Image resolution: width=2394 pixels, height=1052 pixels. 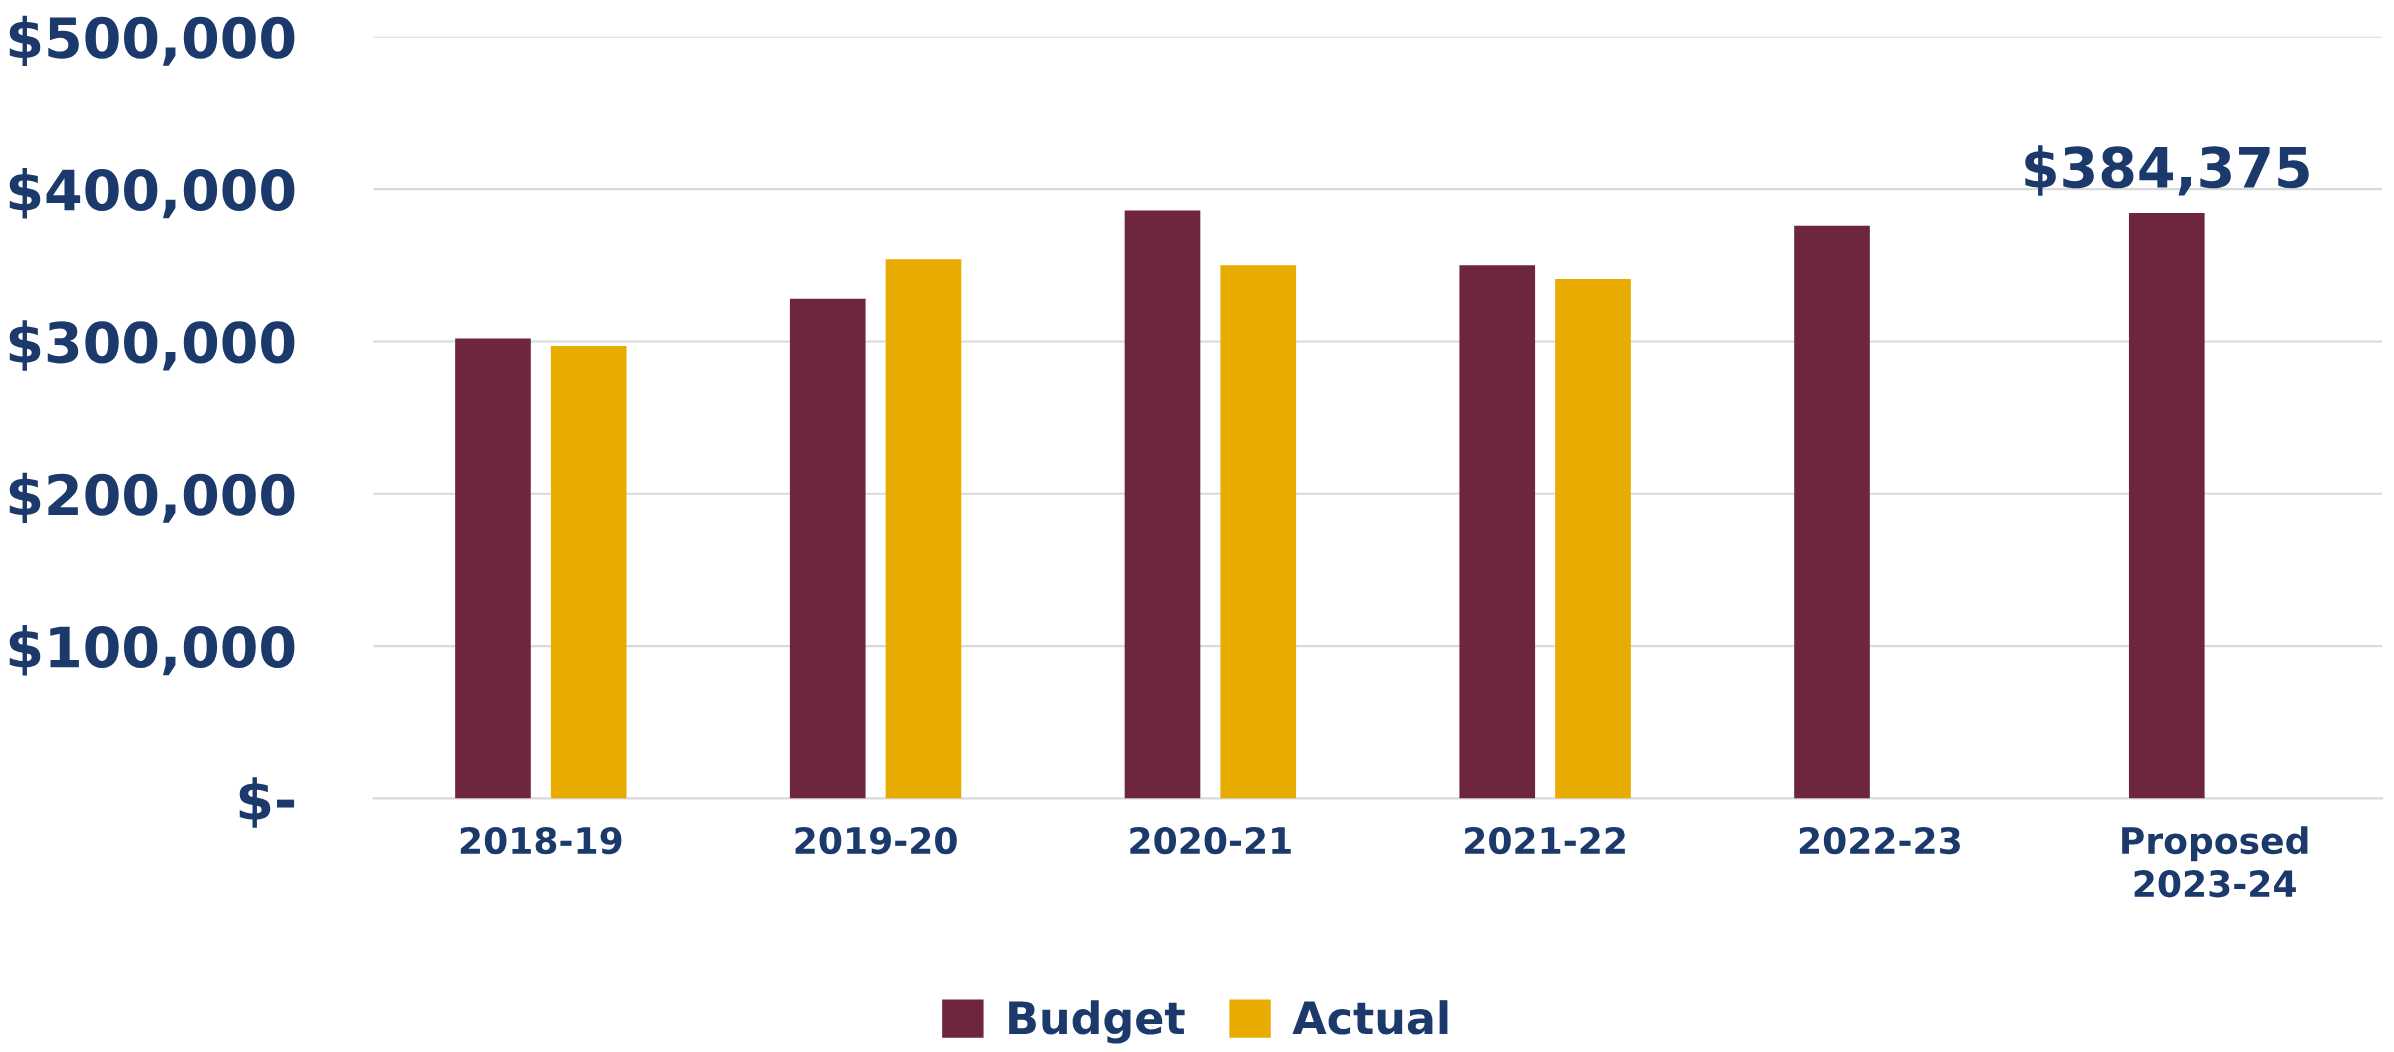 What do you see at coordinates (152, 650) in the screenshot?
I see `y-tick-label: $100,000` at bounding box center [152, 650].